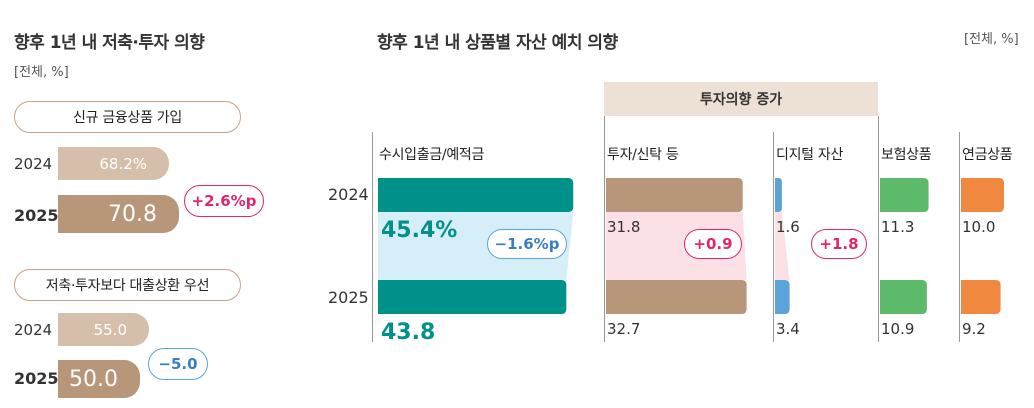  What do you see at coordinates (33, 330) in the screenshot?
I see `group2-year-2024: 2024` at bounding box center [33, 330].